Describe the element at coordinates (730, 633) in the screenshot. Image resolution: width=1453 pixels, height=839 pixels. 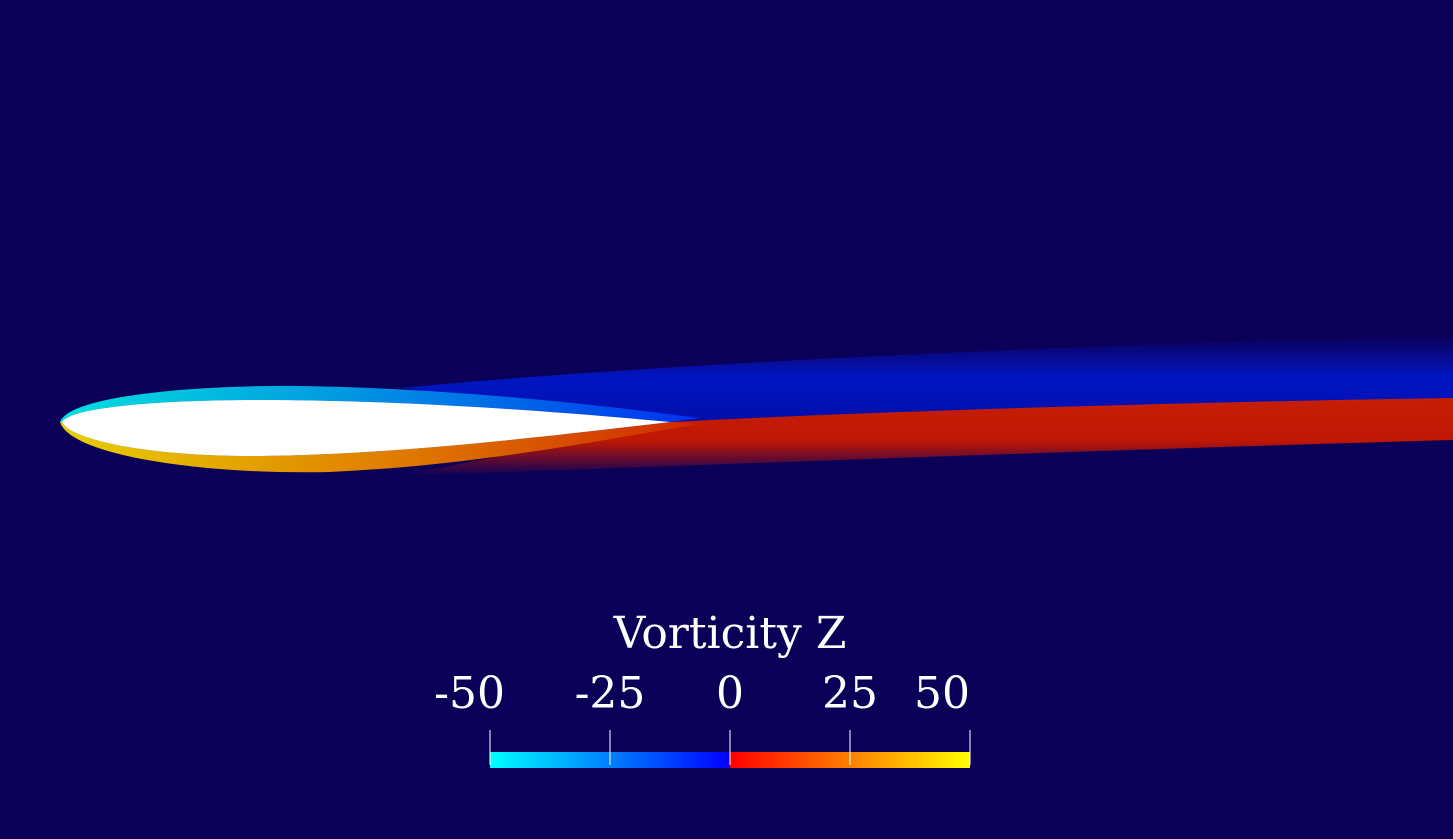
I see `colorbar-title: Vorticity Z` at that location.